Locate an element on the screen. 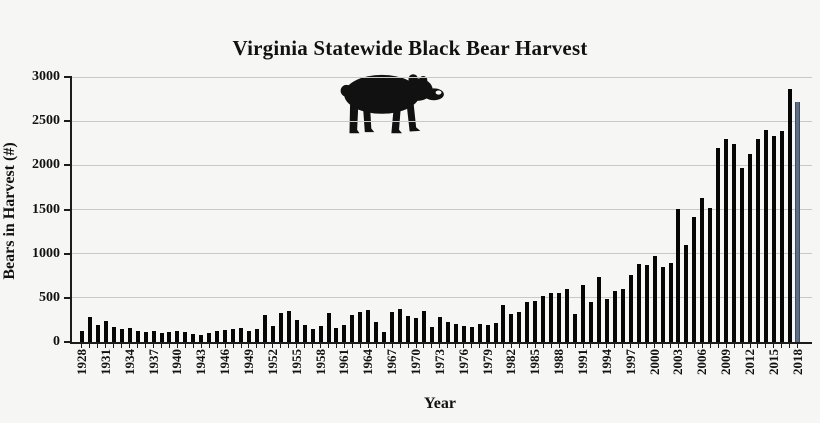 Image resolution: width=820 pixels, height=423 pixels. x-tick-mark-1994 is located at coordinates (607, 346).